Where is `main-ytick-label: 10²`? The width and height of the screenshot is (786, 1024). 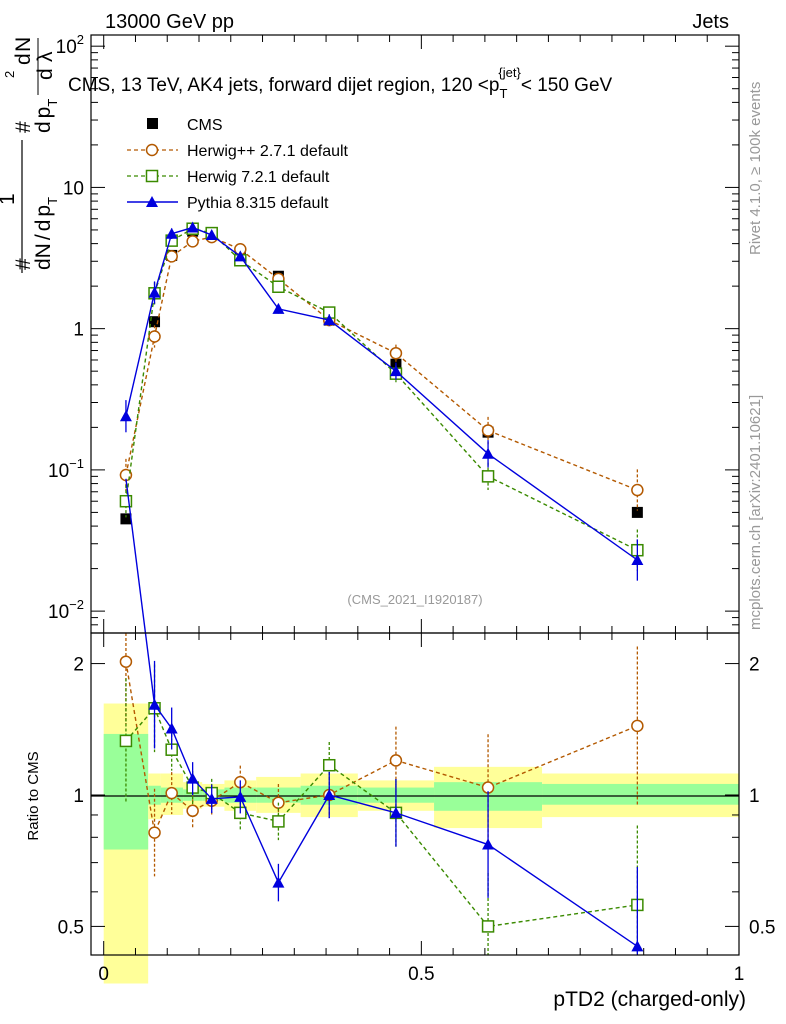
main-ytick-label: 10² is located at coordinates (70, 45).